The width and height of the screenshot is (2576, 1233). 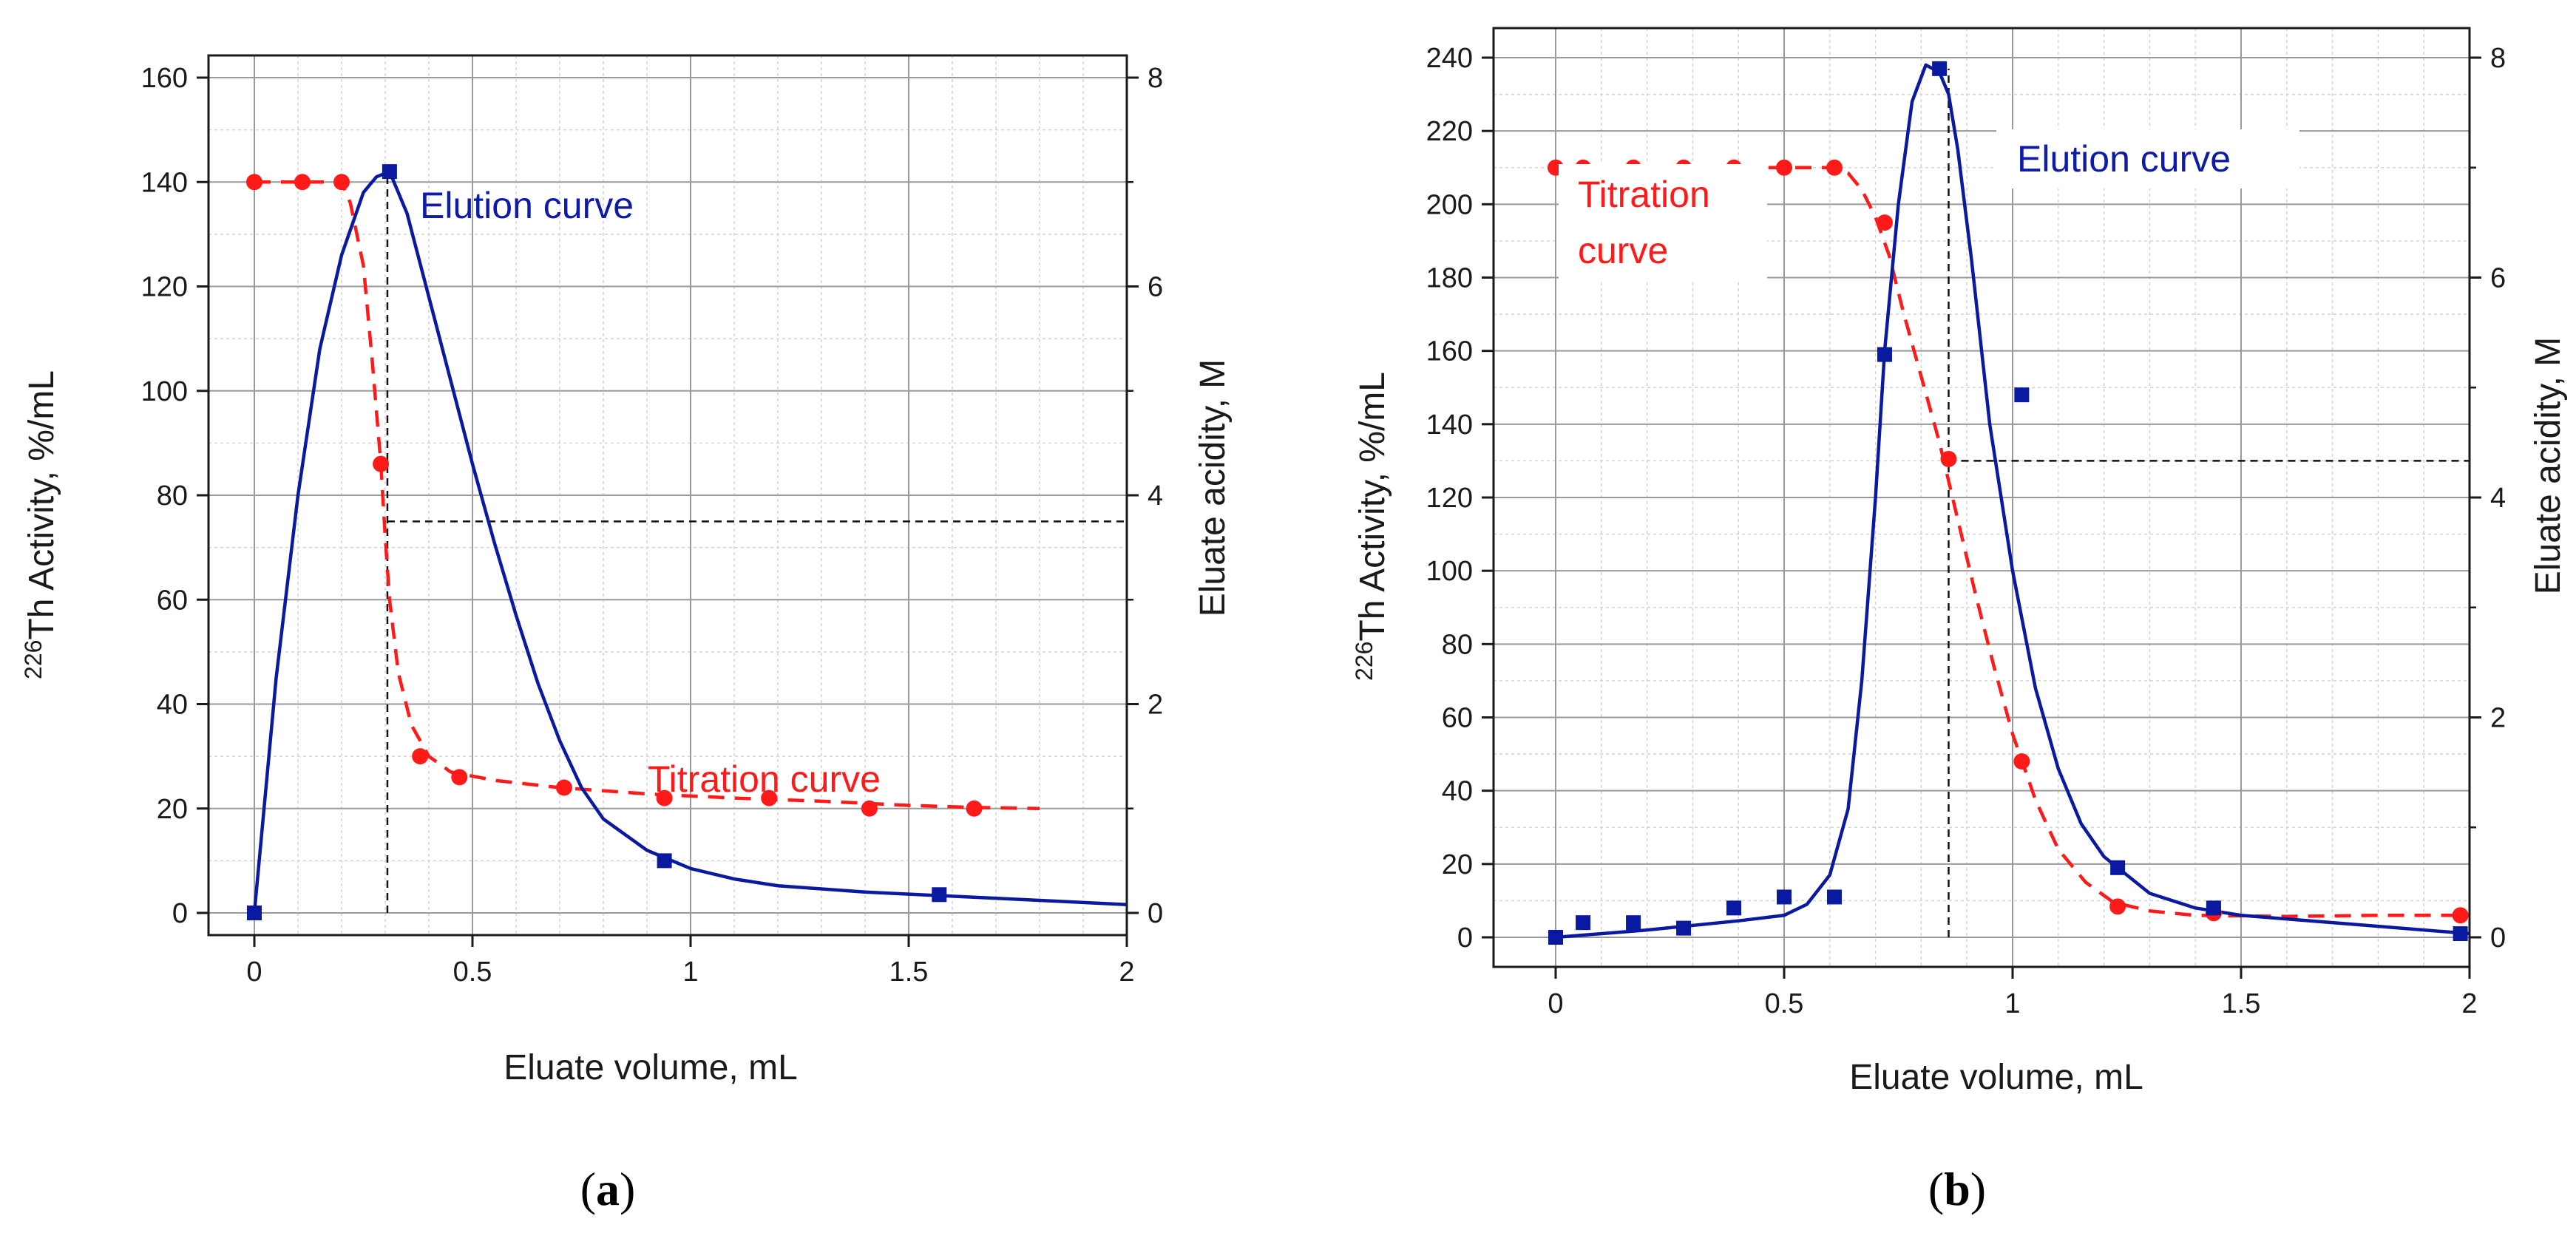 What do you see at coordinates (1155, 287) in the screenshot?
I see `panel-a-y2-tick-label: 6` at bounding box center [1155, 287].